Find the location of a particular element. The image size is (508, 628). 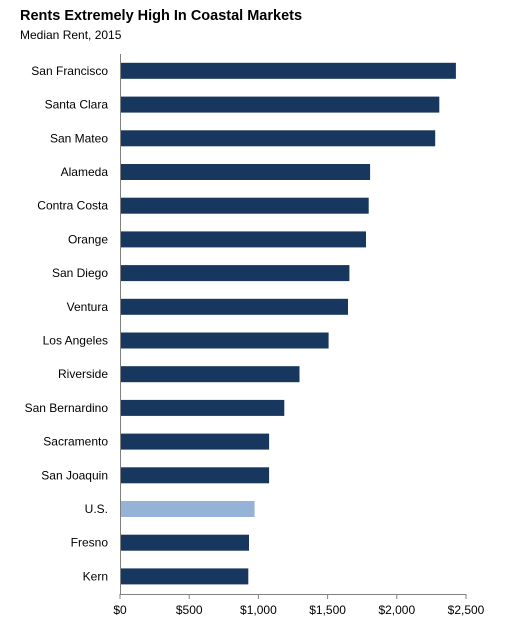

bar-ventura is located at coordinates (234, 306).